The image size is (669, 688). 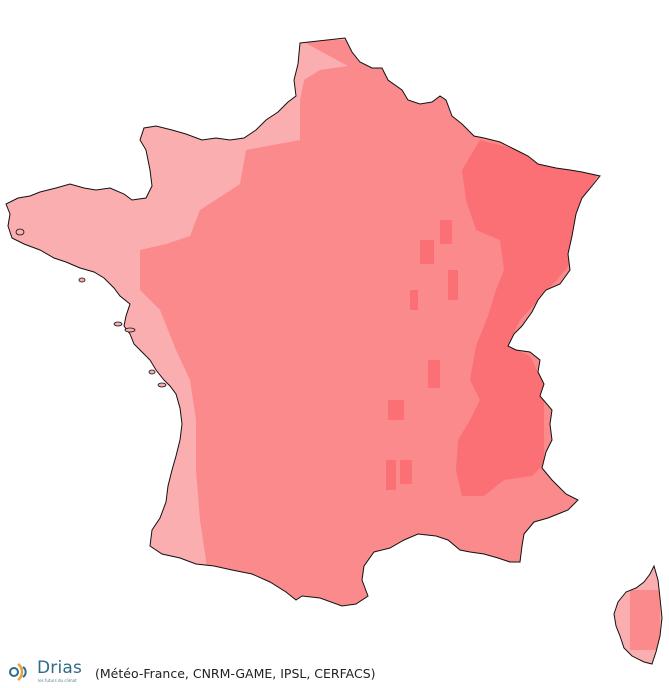 I want to click on source-credits: (Météo-France, CNRM-GAME, IPSL, CERFACS), so click(x=235, y=673).